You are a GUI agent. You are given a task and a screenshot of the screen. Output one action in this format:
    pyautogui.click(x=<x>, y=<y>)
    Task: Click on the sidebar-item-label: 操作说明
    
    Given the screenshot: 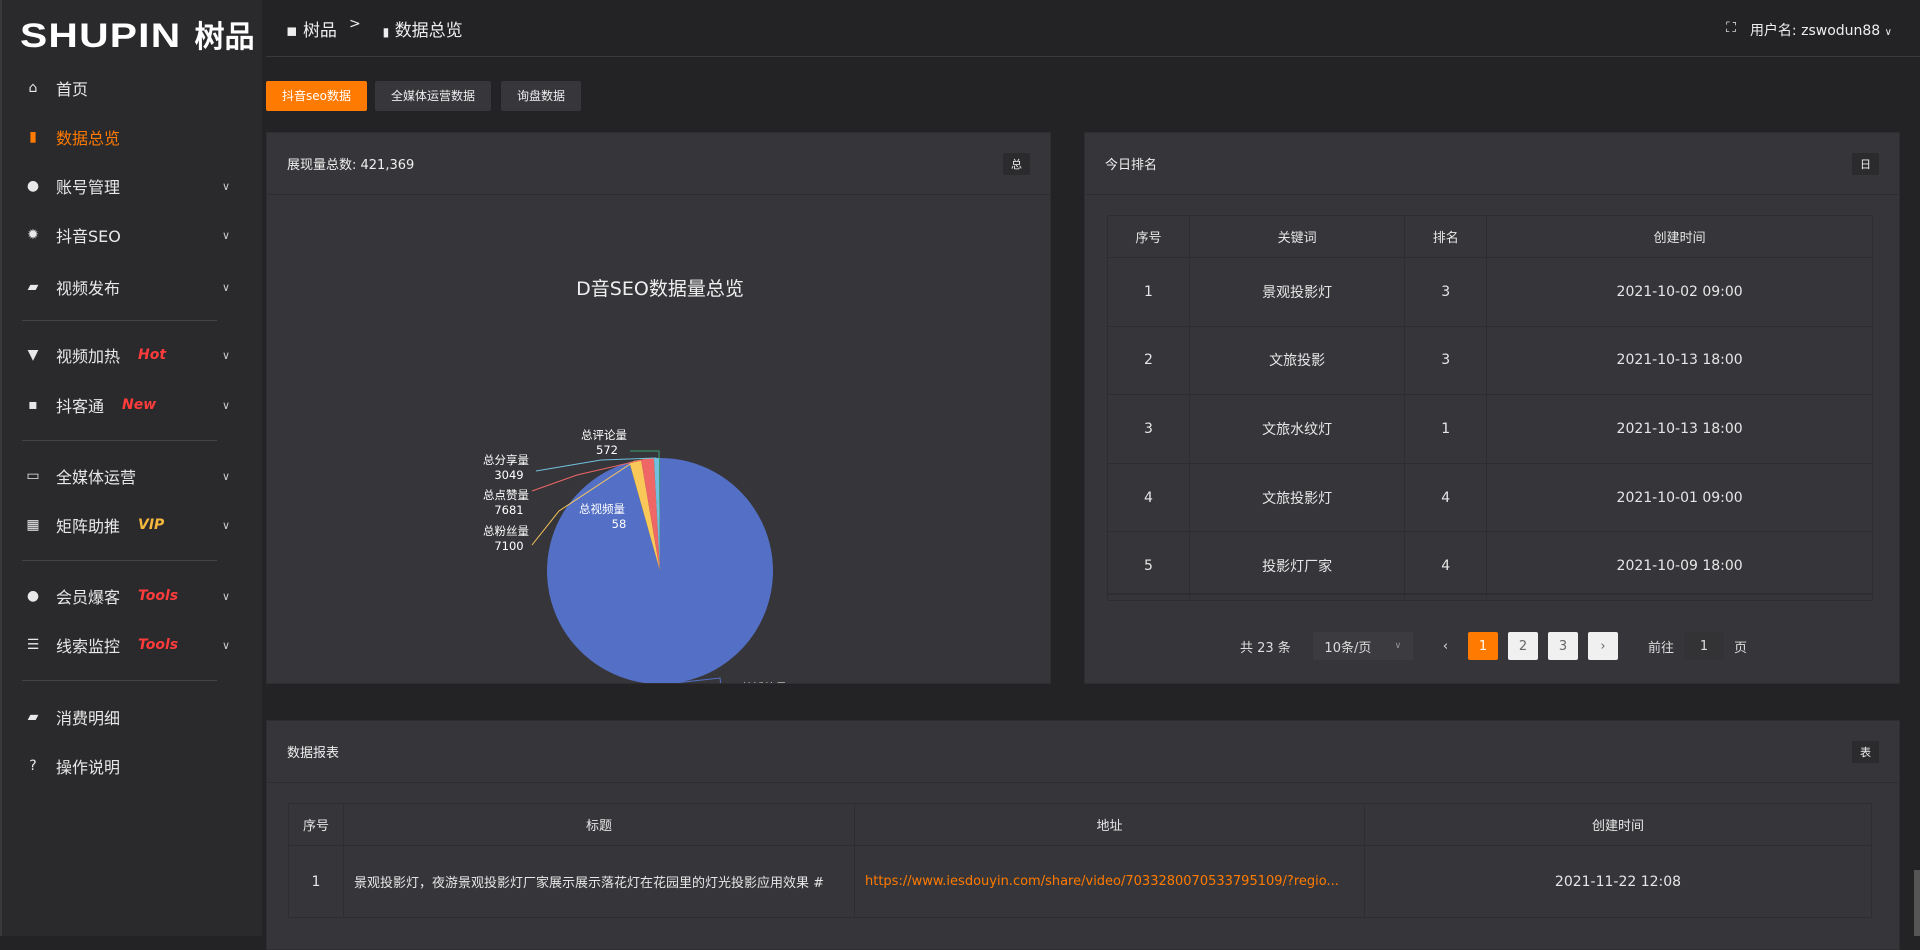 What is the action you would take?
    pyautogui.click(x=88, y=767)
    